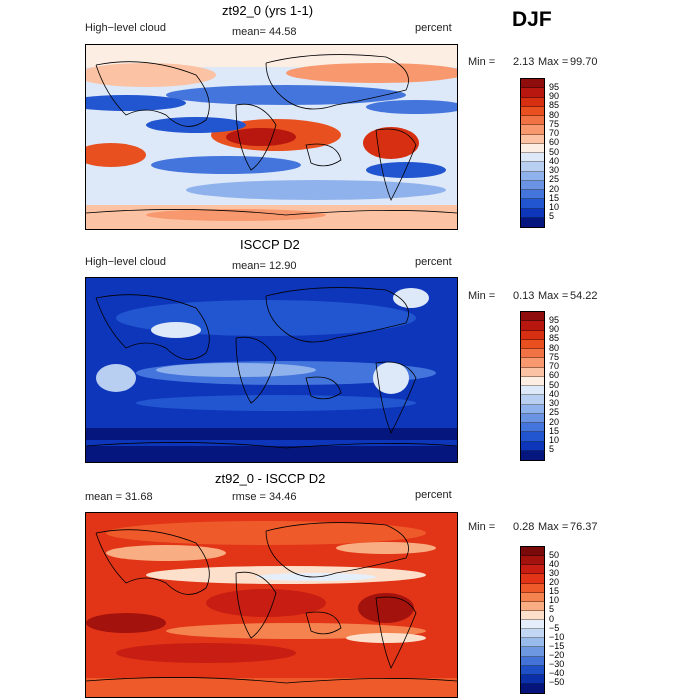 The image size is (700, 700). Describe the element at coordinates (433, 28) in the screenshot. I see `panel1-units: percent` at that location.